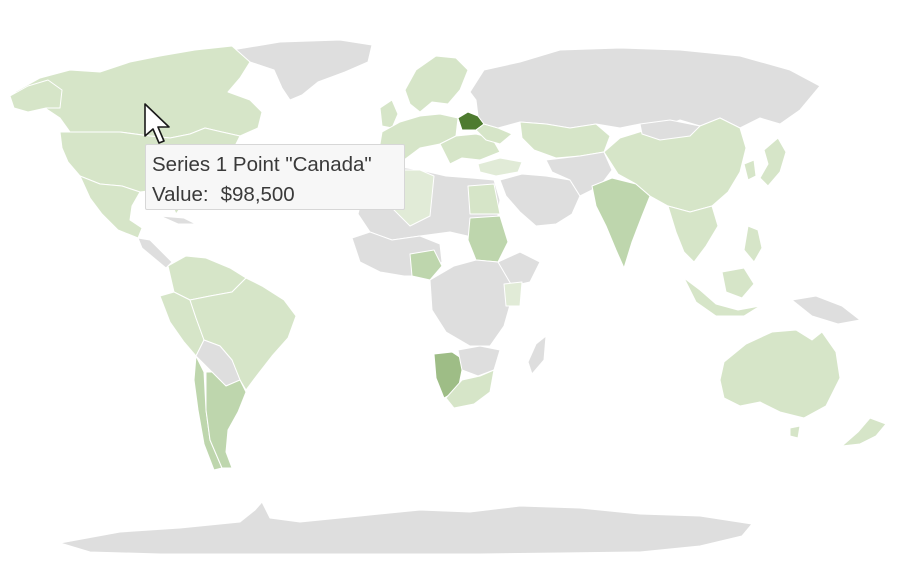 Image resolution: width=900 pixels, height=575 pixels. What do you see at coordinates (519, 269) in the screenshot?
I see `region-ethiopia` at bounding box center [519, 269].